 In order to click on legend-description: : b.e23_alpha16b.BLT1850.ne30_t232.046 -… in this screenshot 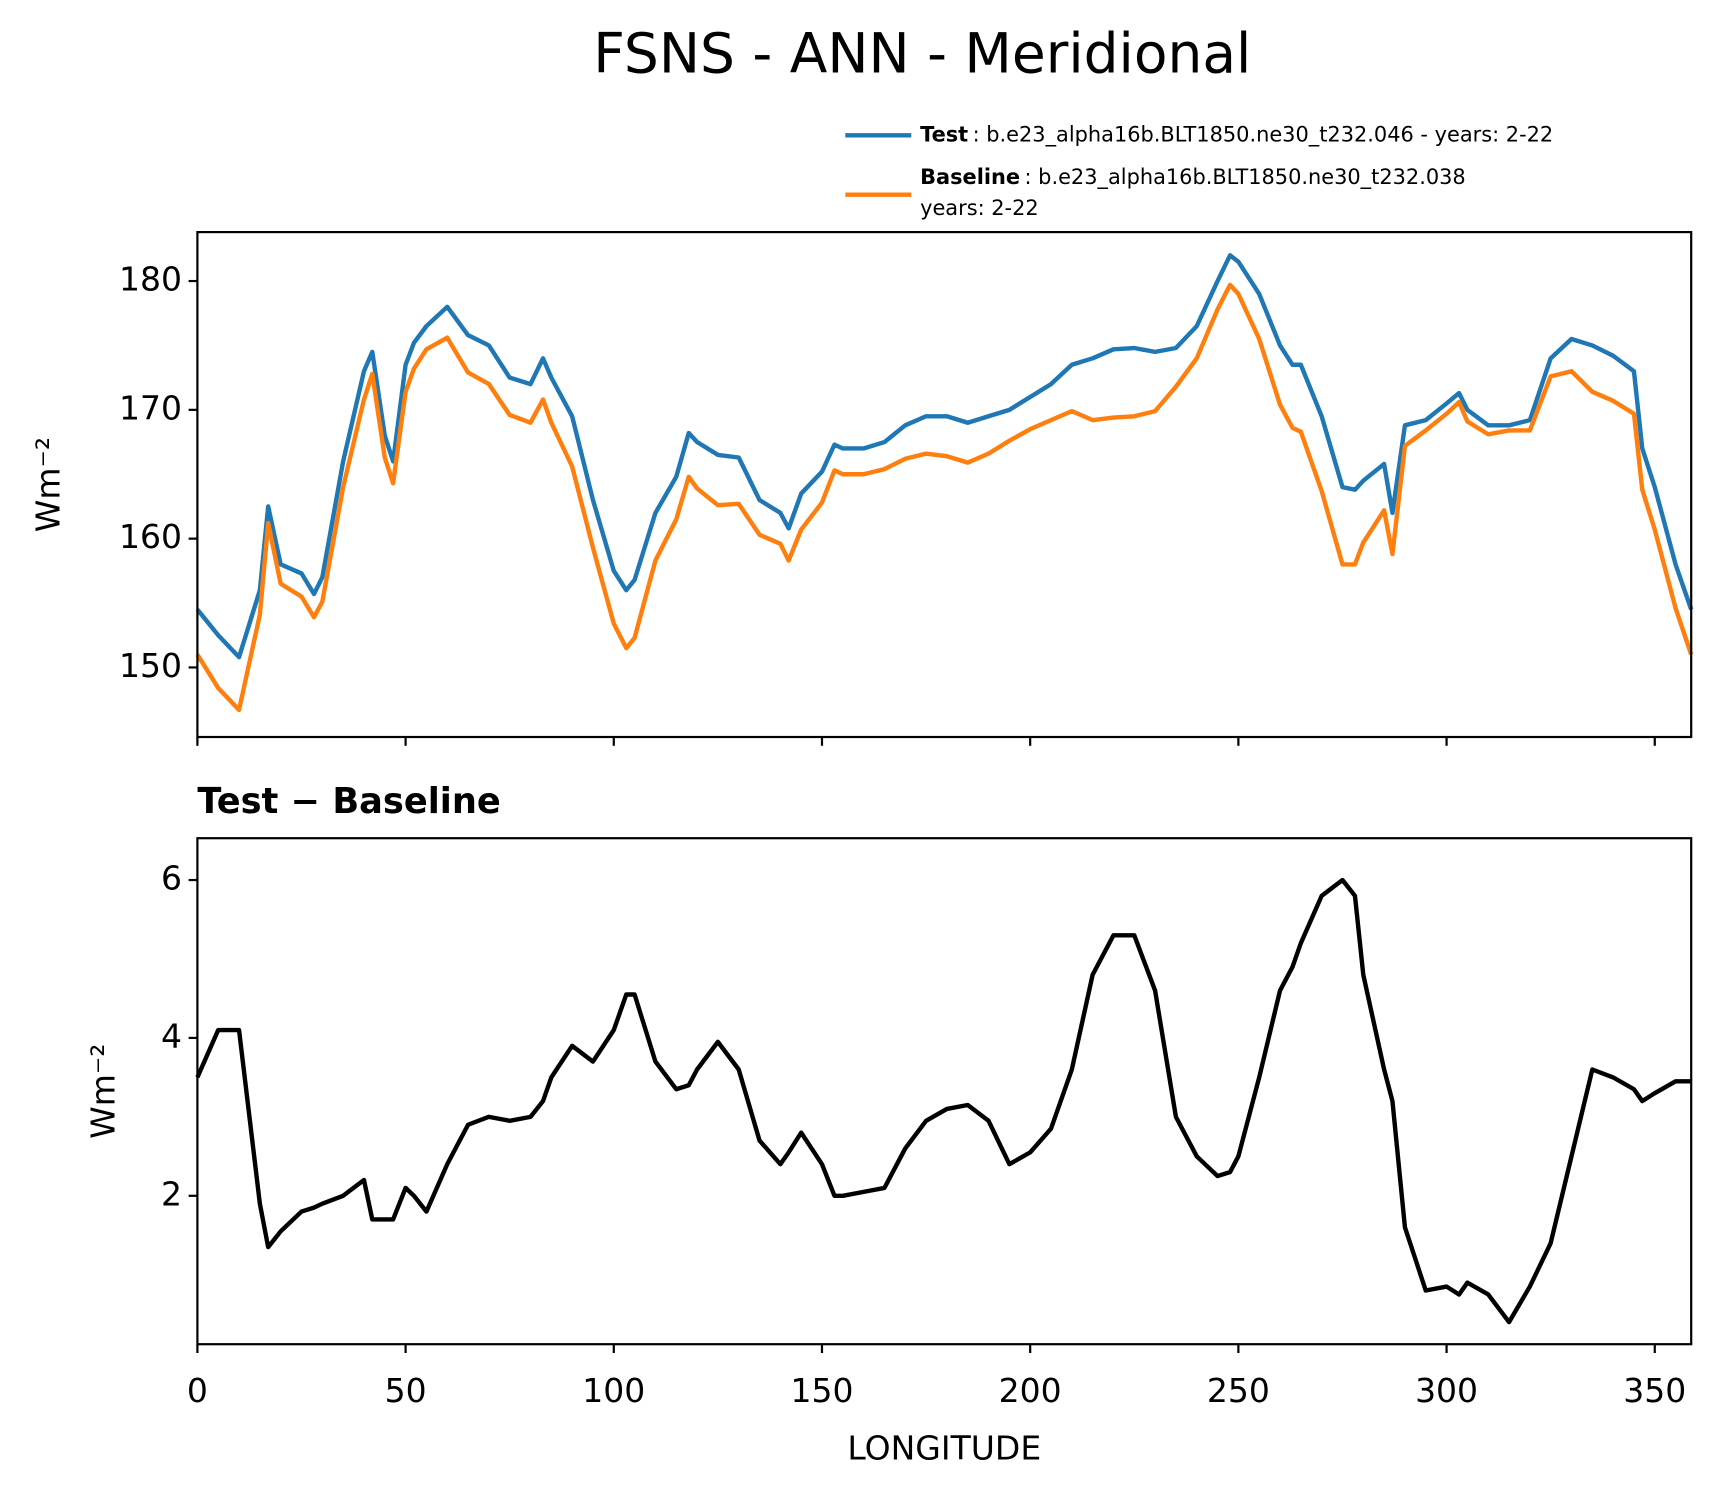, I will do `click(1263, 134)`.